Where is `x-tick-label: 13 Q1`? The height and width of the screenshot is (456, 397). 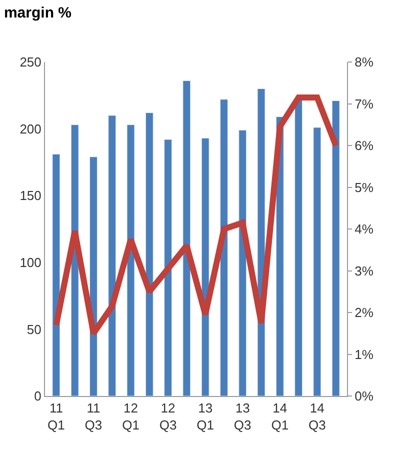
x-tick-label: 13 Q1 is located at coordinates (205, 416).